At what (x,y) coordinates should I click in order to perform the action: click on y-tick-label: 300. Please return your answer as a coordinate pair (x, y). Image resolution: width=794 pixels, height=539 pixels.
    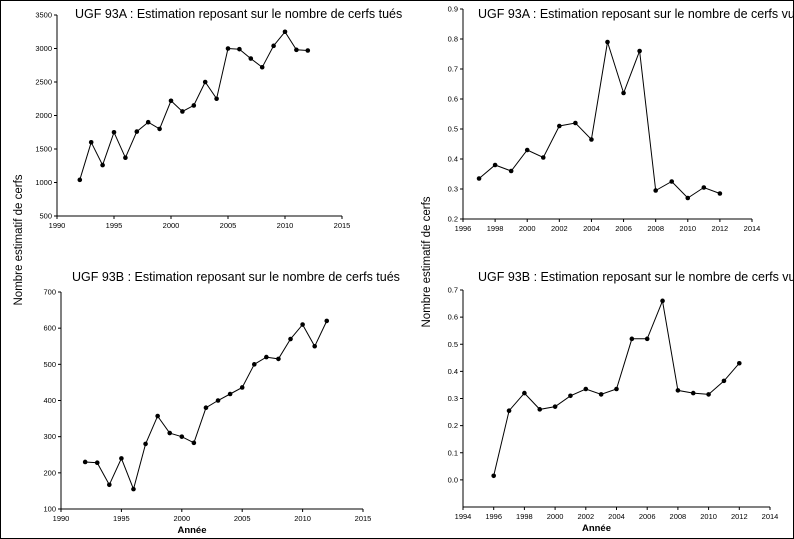
    Looking at the image, I should click on (49, 436).